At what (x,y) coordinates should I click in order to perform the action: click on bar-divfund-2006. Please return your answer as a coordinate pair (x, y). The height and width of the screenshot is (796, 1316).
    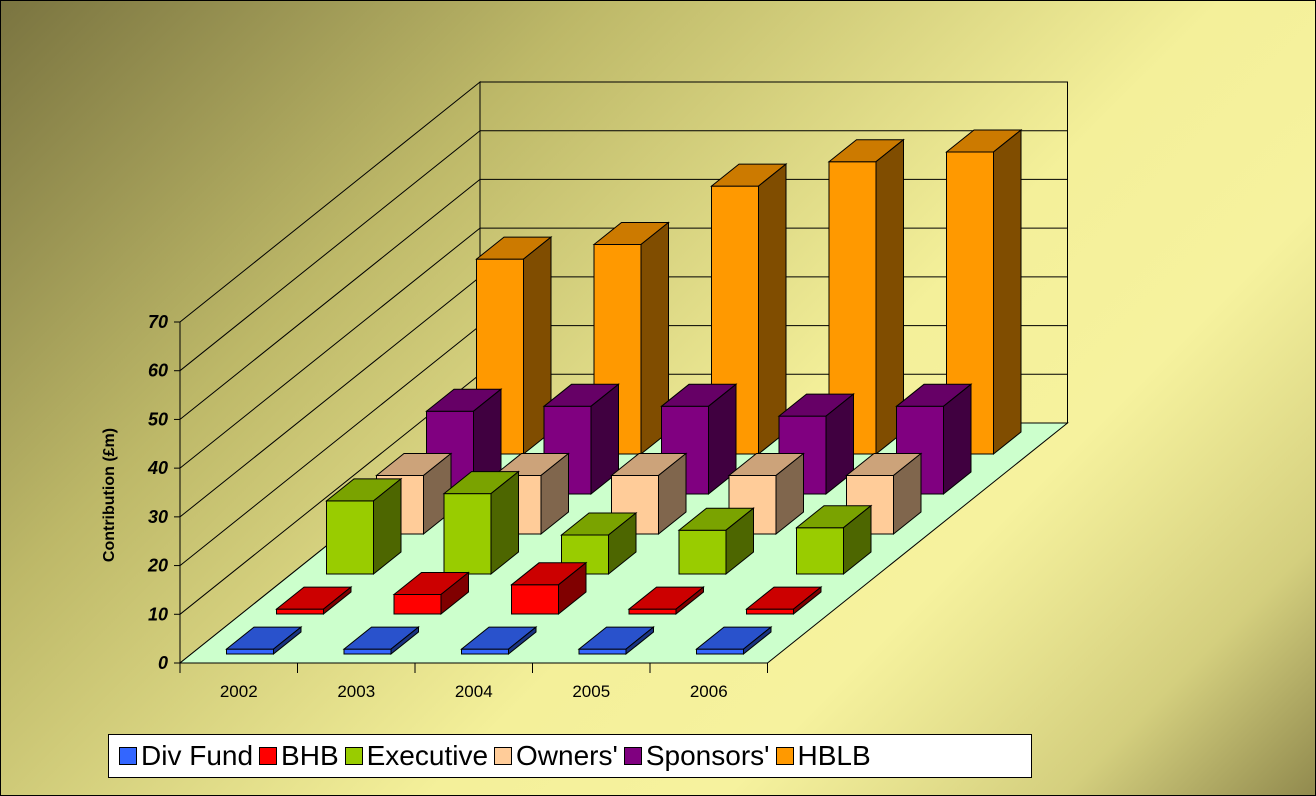
    Looking at the image, I should click on (734, 641).